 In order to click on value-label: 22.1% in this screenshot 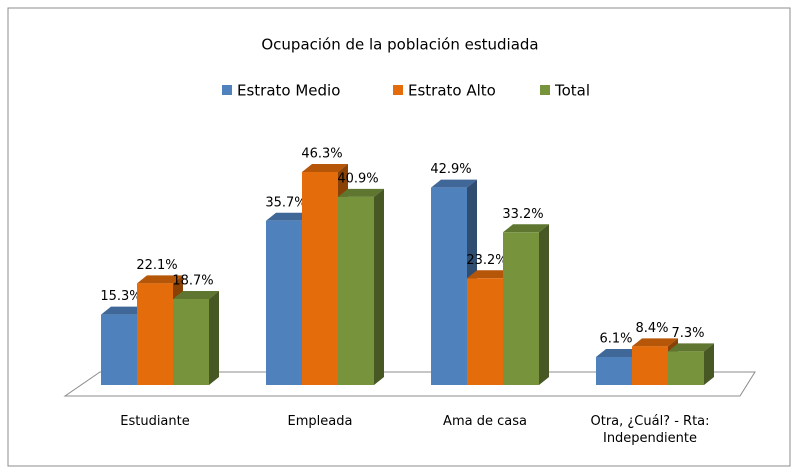, I will do `click(156, 265)`.